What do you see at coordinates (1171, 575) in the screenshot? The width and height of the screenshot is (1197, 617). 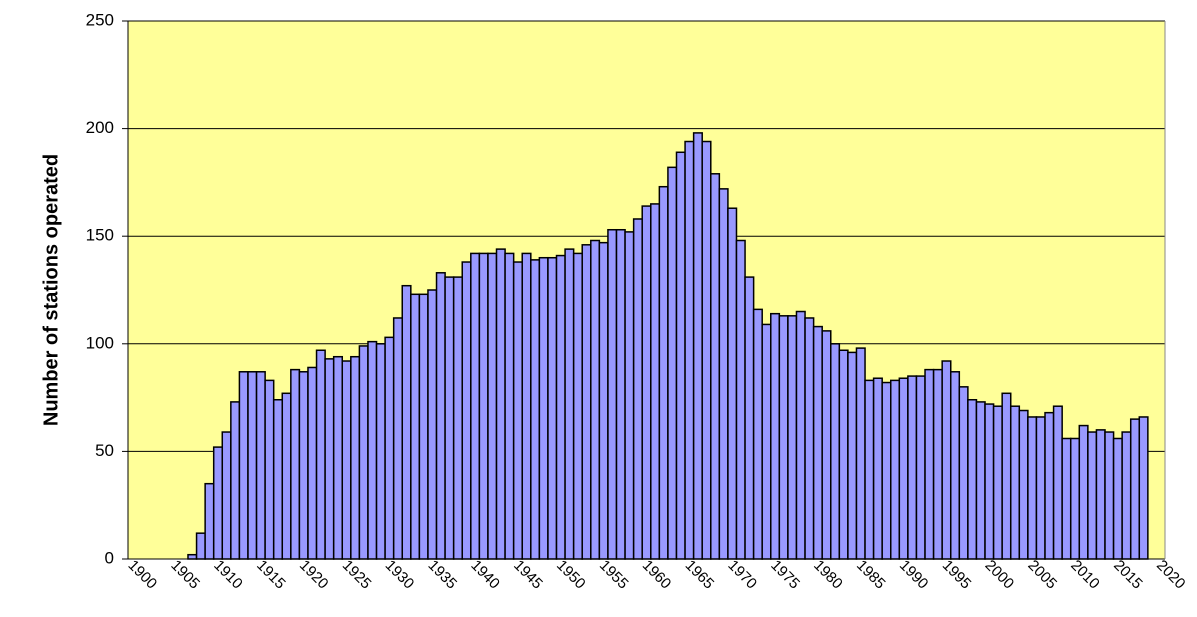 I see `x-tick-label: 2020` at bounding box center [1171, 575].